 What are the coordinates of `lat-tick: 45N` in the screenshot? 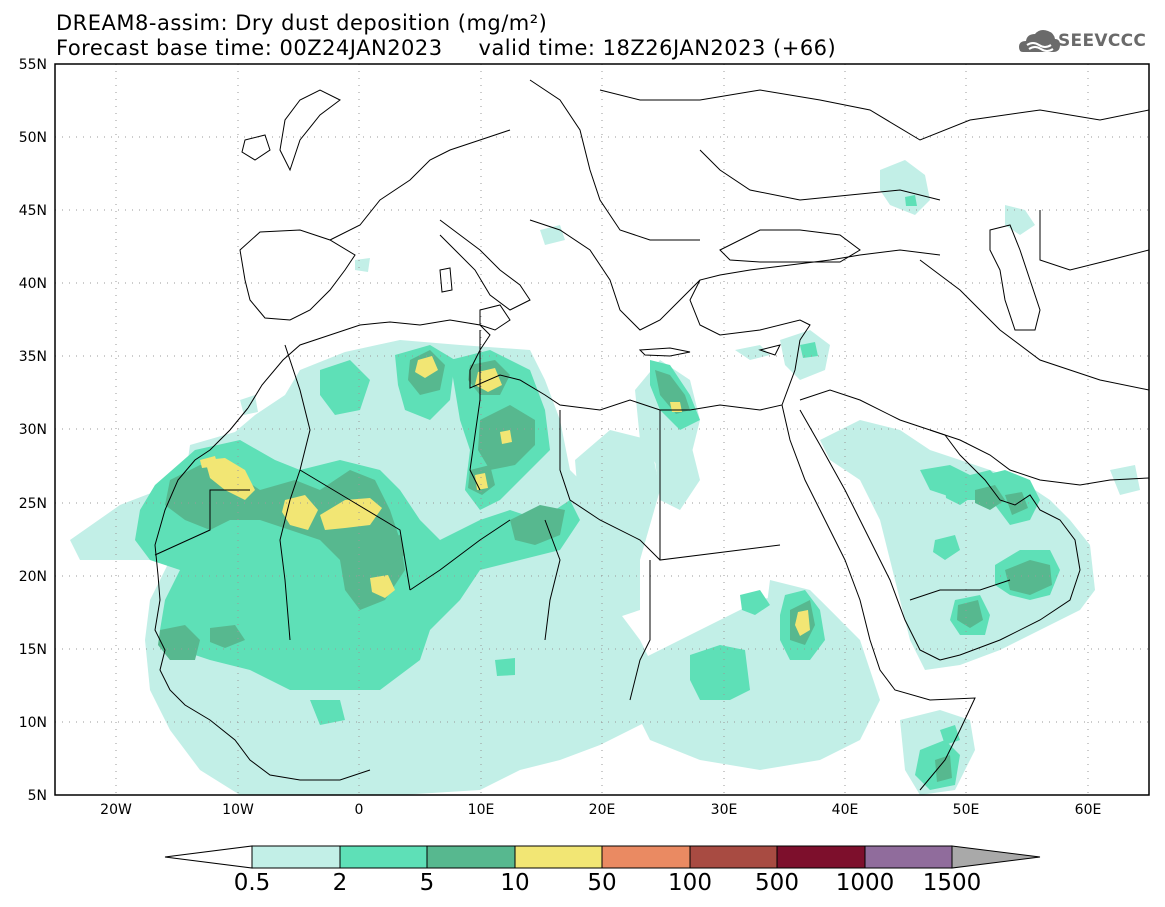 It's located at (33, 211).